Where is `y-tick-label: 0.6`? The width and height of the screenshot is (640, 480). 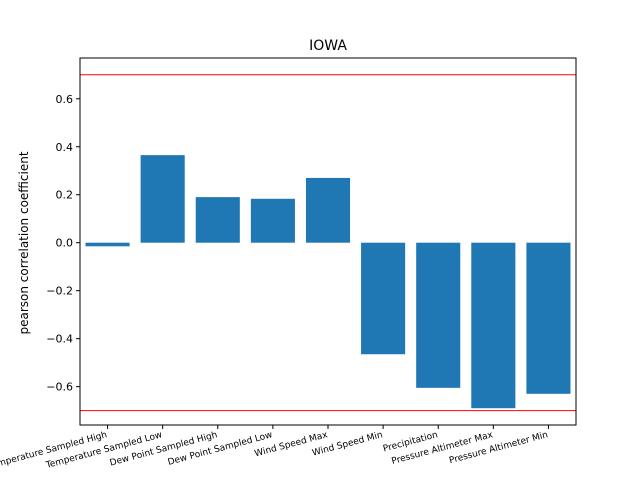
y-tick-label: 0.6 is located at coordinates (65, 99).